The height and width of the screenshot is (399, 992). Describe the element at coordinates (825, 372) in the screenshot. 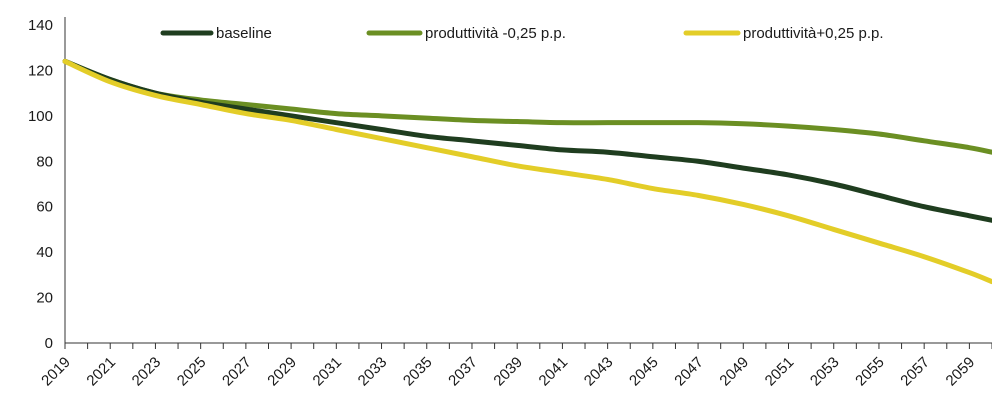

I see `x-tick-label: 2053` at that location.